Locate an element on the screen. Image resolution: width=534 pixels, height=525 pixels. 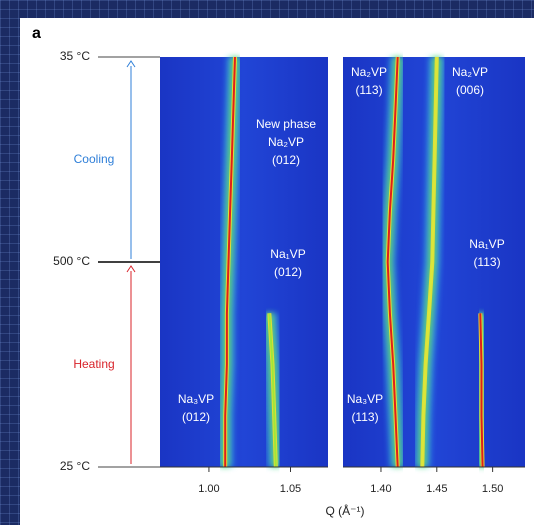
arrow-label: Heating is located at coordinates (93, 364).